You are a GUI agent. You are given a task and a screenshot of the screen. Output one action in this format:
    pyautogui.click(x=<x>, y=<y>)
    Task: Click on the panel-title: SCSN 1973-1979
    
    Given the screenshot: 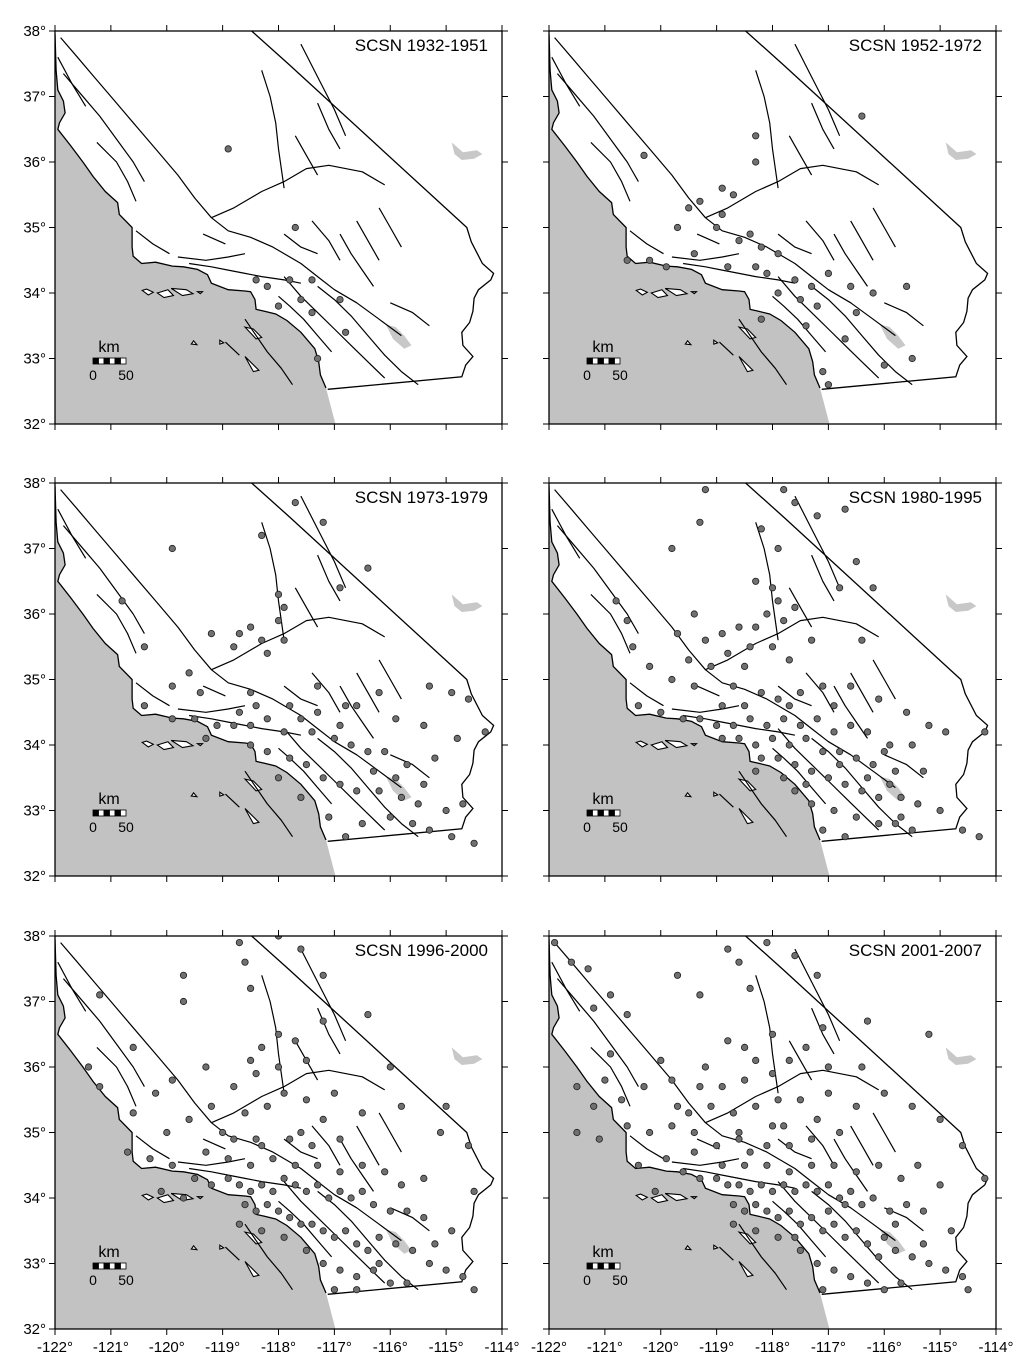 What is the action you would take?
    pyautogui.click(x=421, y=497)
    